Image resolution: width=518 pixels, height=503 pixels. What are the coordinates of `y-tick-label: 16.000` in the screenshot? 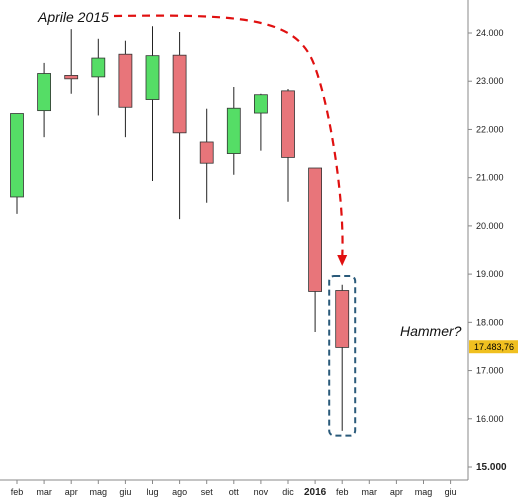 It's located at (490, 419).